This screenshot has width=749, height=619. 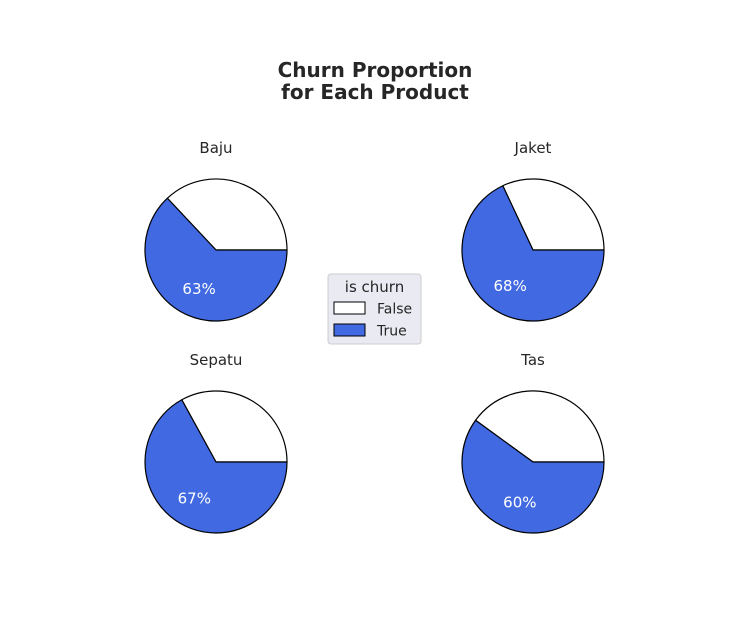 I want to click on legend-title: is churn, so click(x=374, y=287).